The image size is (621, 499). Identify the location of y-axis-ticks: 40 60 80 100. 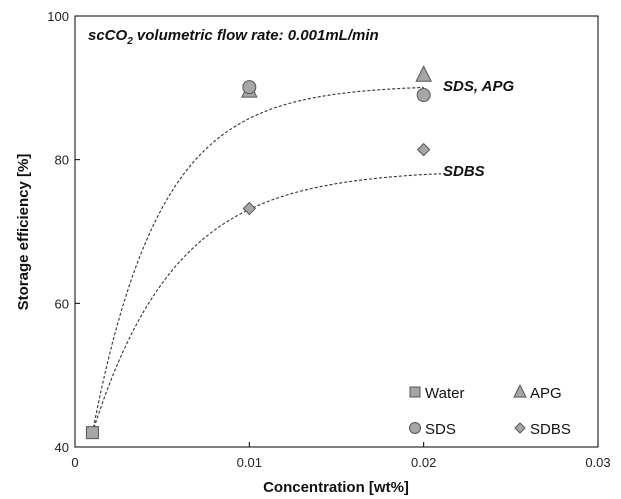
(63, 232).